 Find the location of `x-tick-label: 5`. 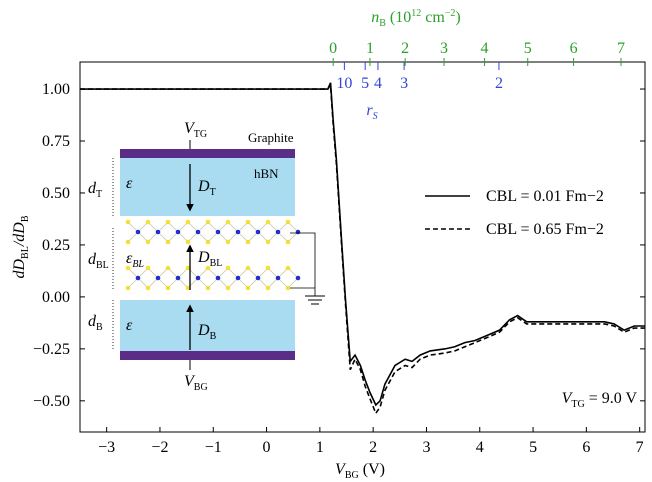

x-tick-label: 5 is located at coordinates (533, 447).